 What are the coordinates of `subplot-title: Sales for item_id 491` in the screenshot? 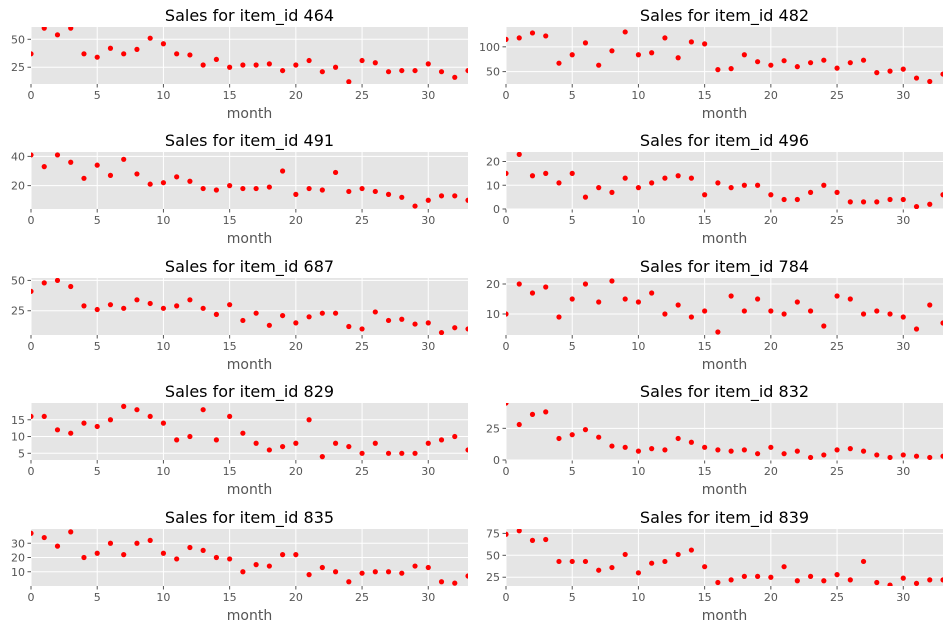 It's located at (249, 141).